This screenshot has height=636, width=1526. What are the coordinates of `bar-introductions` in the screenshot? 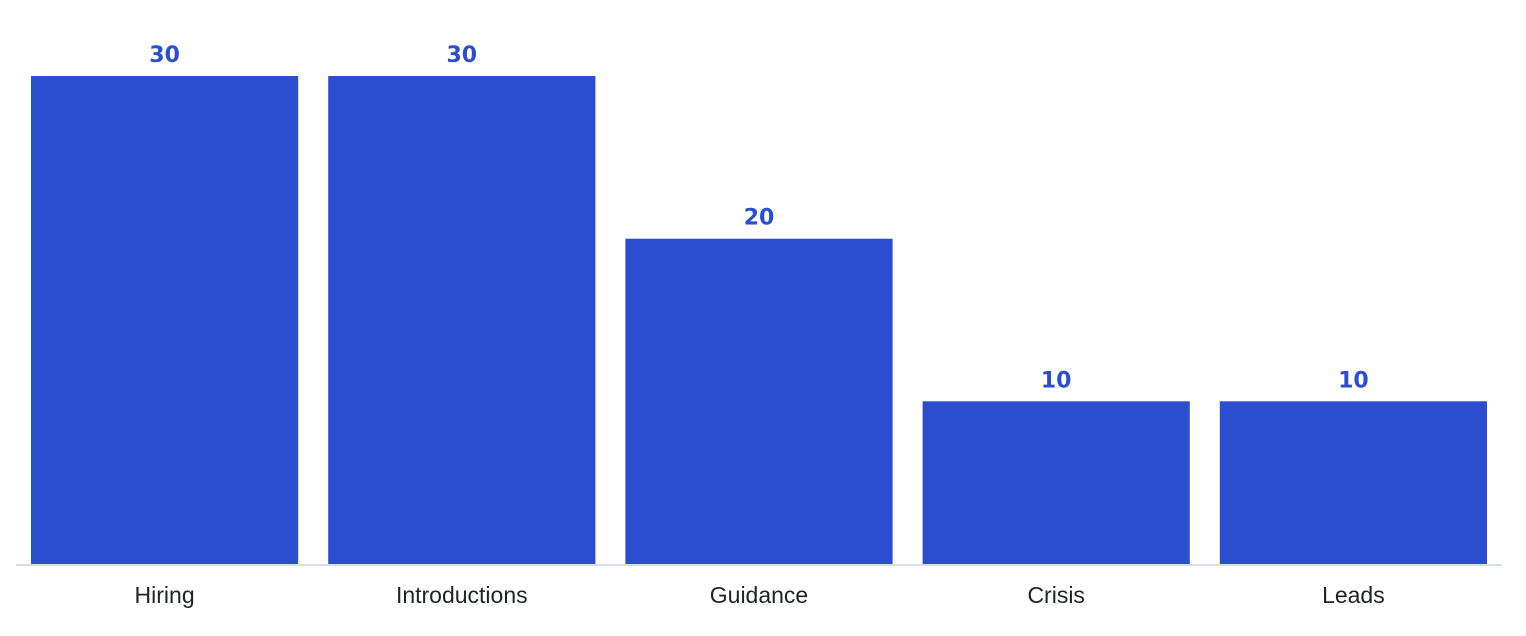 It's located at (462, 320).